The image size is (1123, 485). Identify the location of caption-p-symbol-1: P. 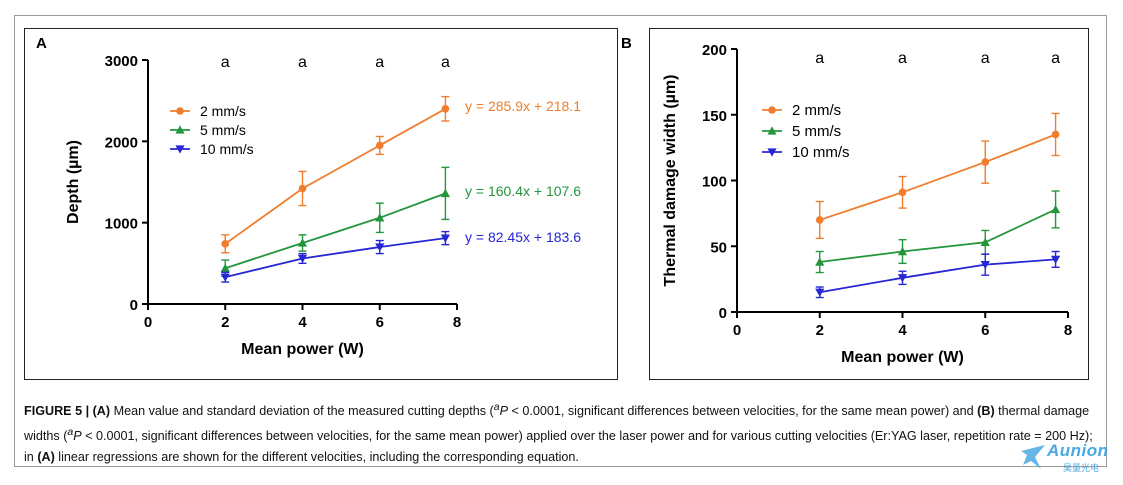
(503, 411).